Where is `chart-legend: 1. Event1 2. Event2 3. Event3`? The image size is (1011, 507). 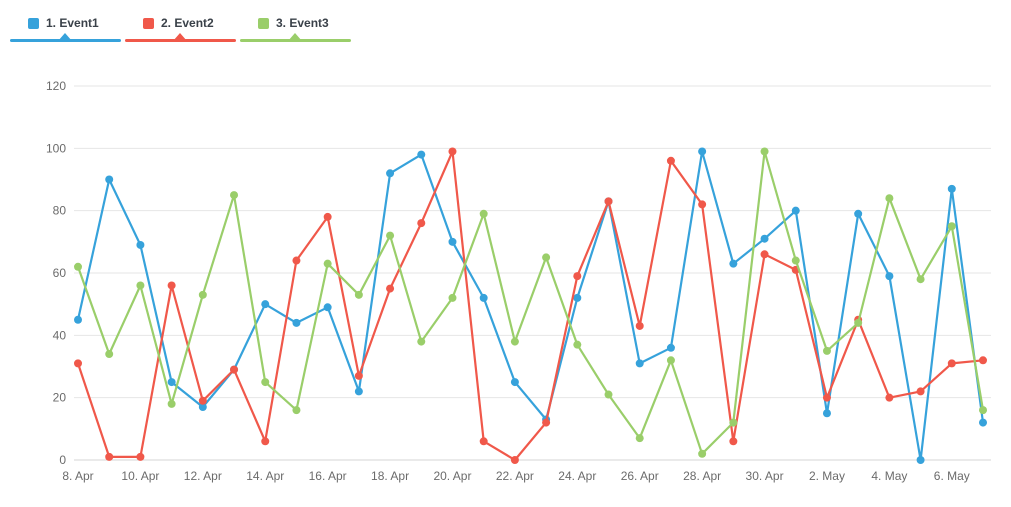
chart-legend: 1. Event1 2. Event2 3. Event3 is located at coordinates (182, 25).